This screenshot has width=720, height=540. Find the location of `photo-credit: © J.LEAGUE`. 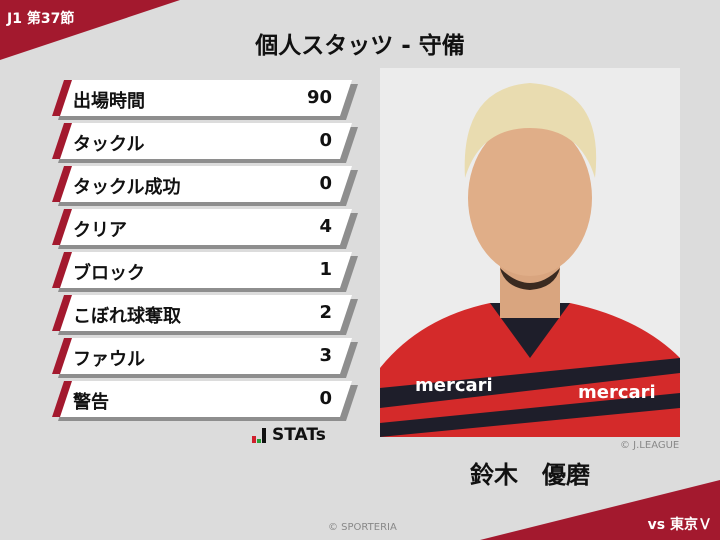

photo-credit: © J.LEAGUE is located at coordinates (650, 445).